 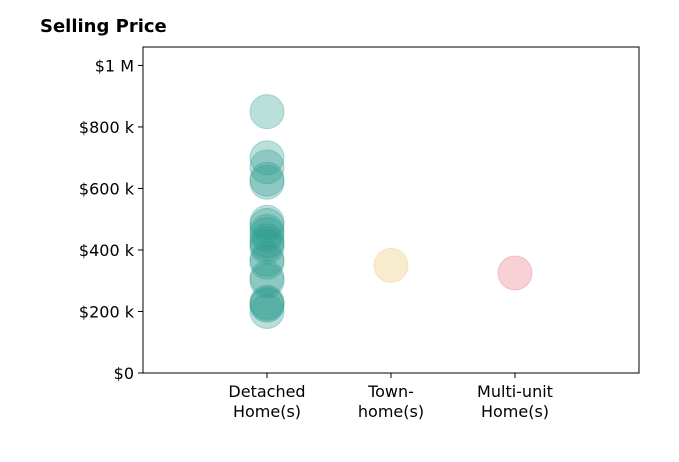 I want to click on y-tick-label: $600 k, so click(x=107, y=188).